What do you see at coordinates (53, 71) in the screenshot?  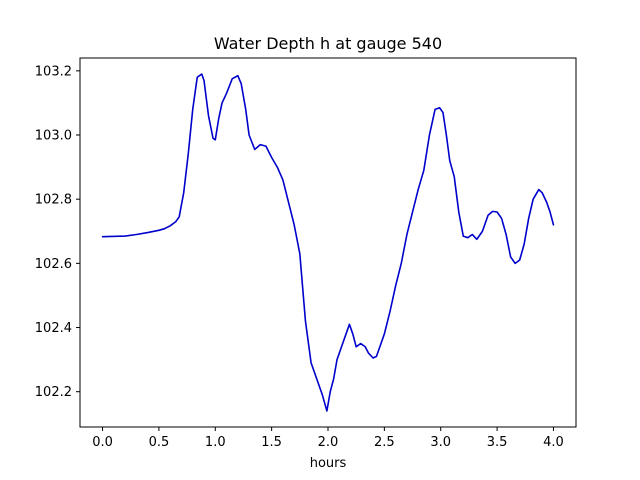 I see `y-tick-label: 103.2` at bounding box center [53, 71].